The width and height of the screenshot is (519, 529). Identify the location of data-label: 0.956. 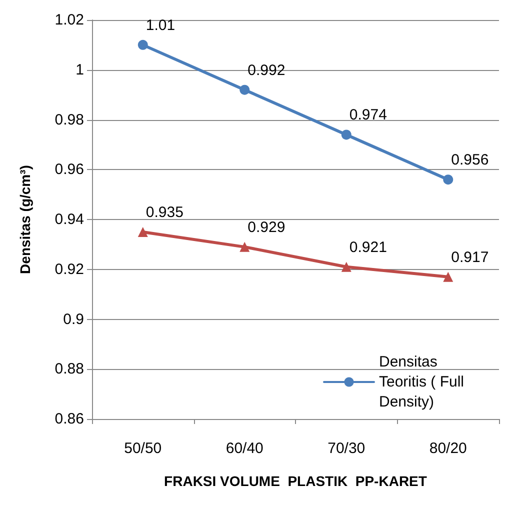
(470, 160).